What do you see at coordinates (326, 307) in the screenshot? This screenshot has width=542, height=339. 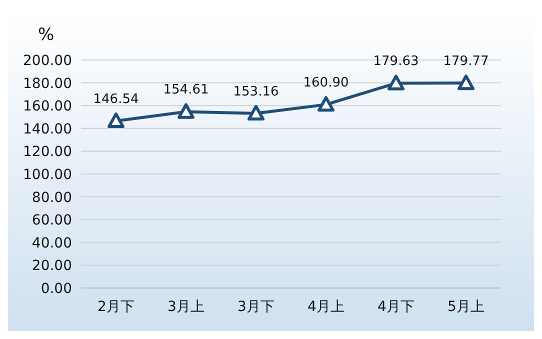 I see `x-tick-label: 4月上` at bounding box center [326, 307].